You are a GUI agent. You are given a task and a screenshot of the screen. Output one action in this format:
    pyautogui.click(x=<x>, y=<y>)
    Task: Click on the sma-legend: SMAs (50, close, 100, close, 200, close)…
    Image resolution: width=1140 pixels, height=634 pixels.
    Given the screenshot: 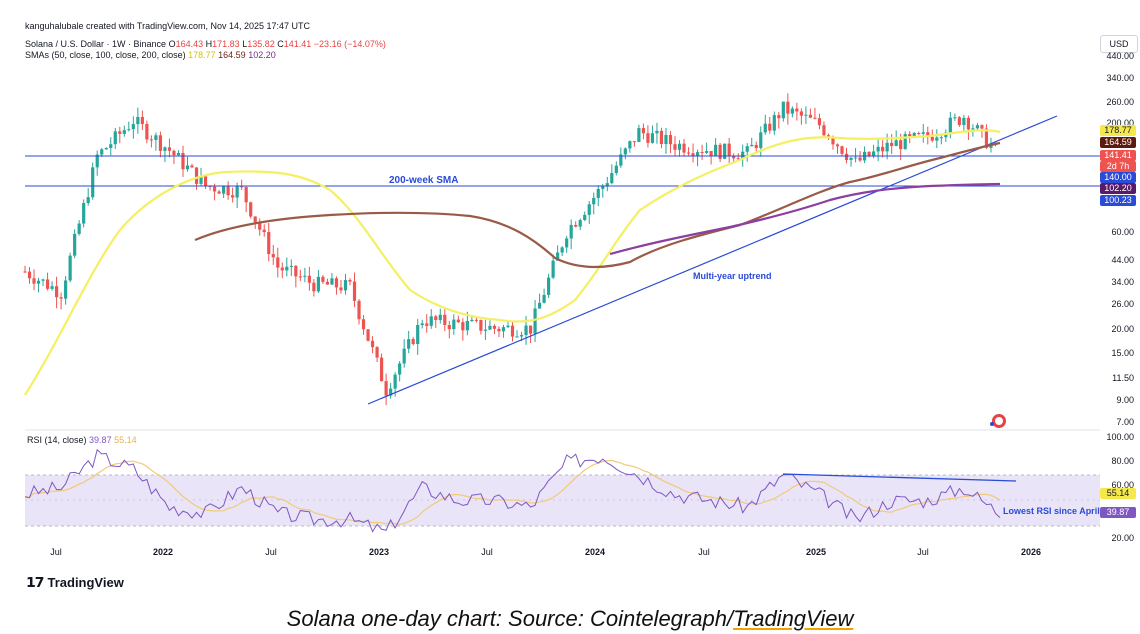 What is the action you would take?
    pyautogui.click(x=150, y=55)
    